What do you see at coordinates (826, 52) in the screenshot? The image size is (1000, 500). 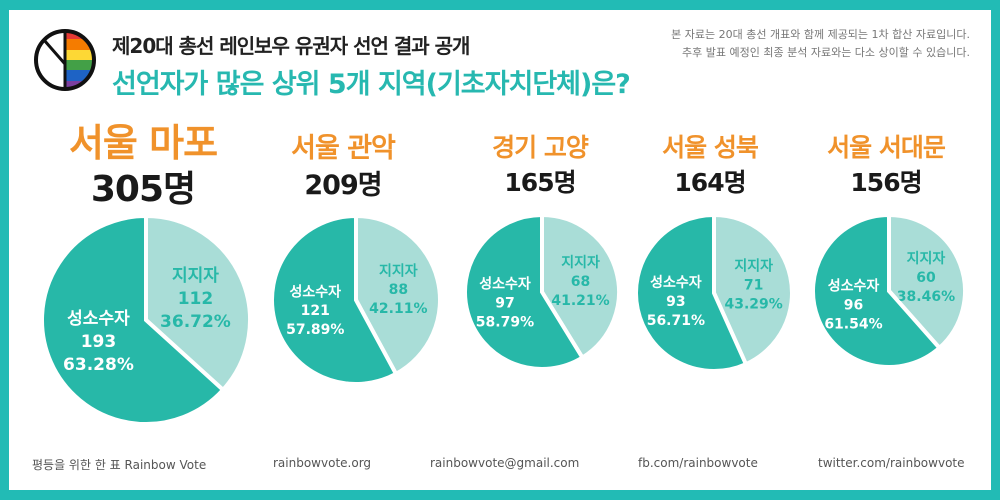 I see `note-line-2: 추후 발표 예정인 최종 분석 자료와는 다소 상이할 수 있습니다.` at bounding box center [826, 52].